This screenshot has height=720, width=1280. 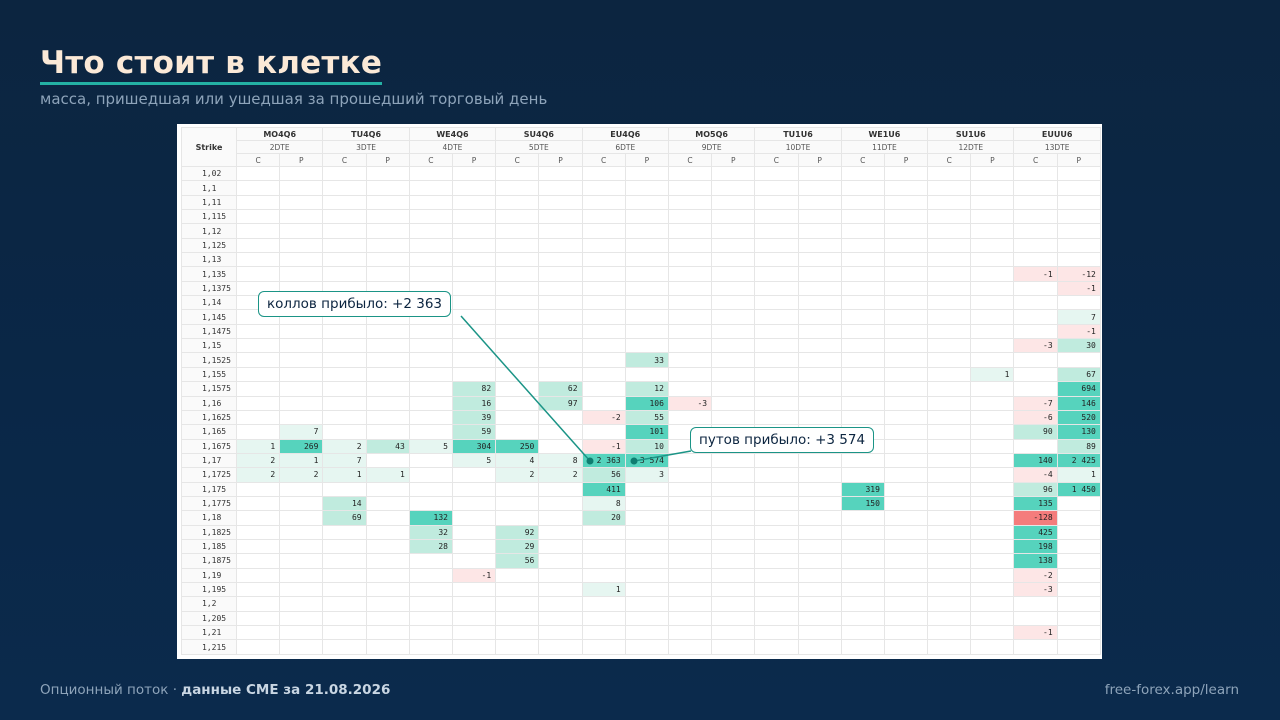 I want to click on put-flow-cell: 304, so click(x=474, y=446).